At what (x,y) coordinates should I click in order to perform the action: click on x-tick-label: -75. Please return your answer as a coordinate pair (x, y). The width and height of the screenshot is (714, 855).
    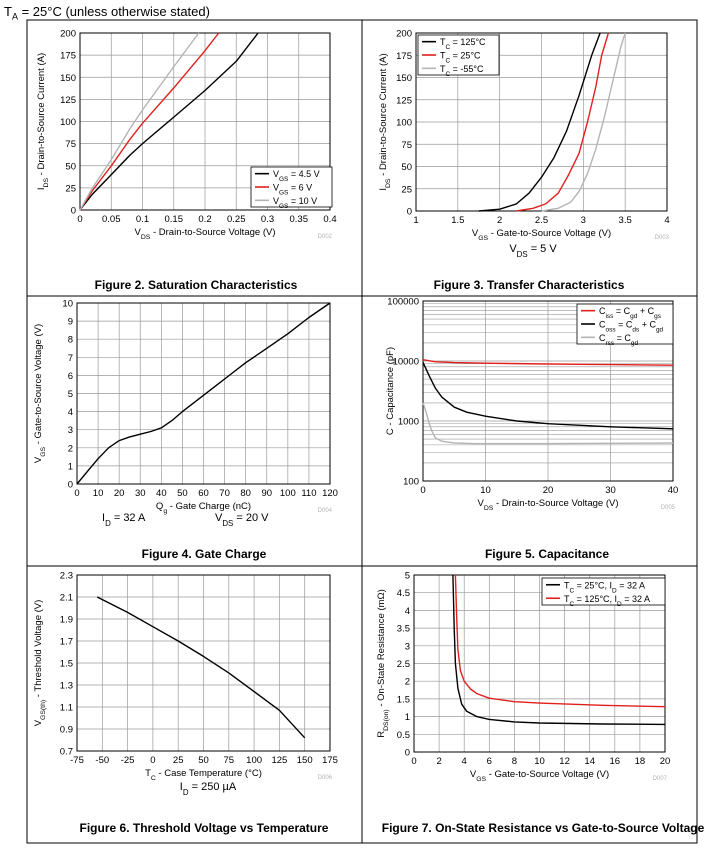
    Looking at the image, I should click on (77, 760).